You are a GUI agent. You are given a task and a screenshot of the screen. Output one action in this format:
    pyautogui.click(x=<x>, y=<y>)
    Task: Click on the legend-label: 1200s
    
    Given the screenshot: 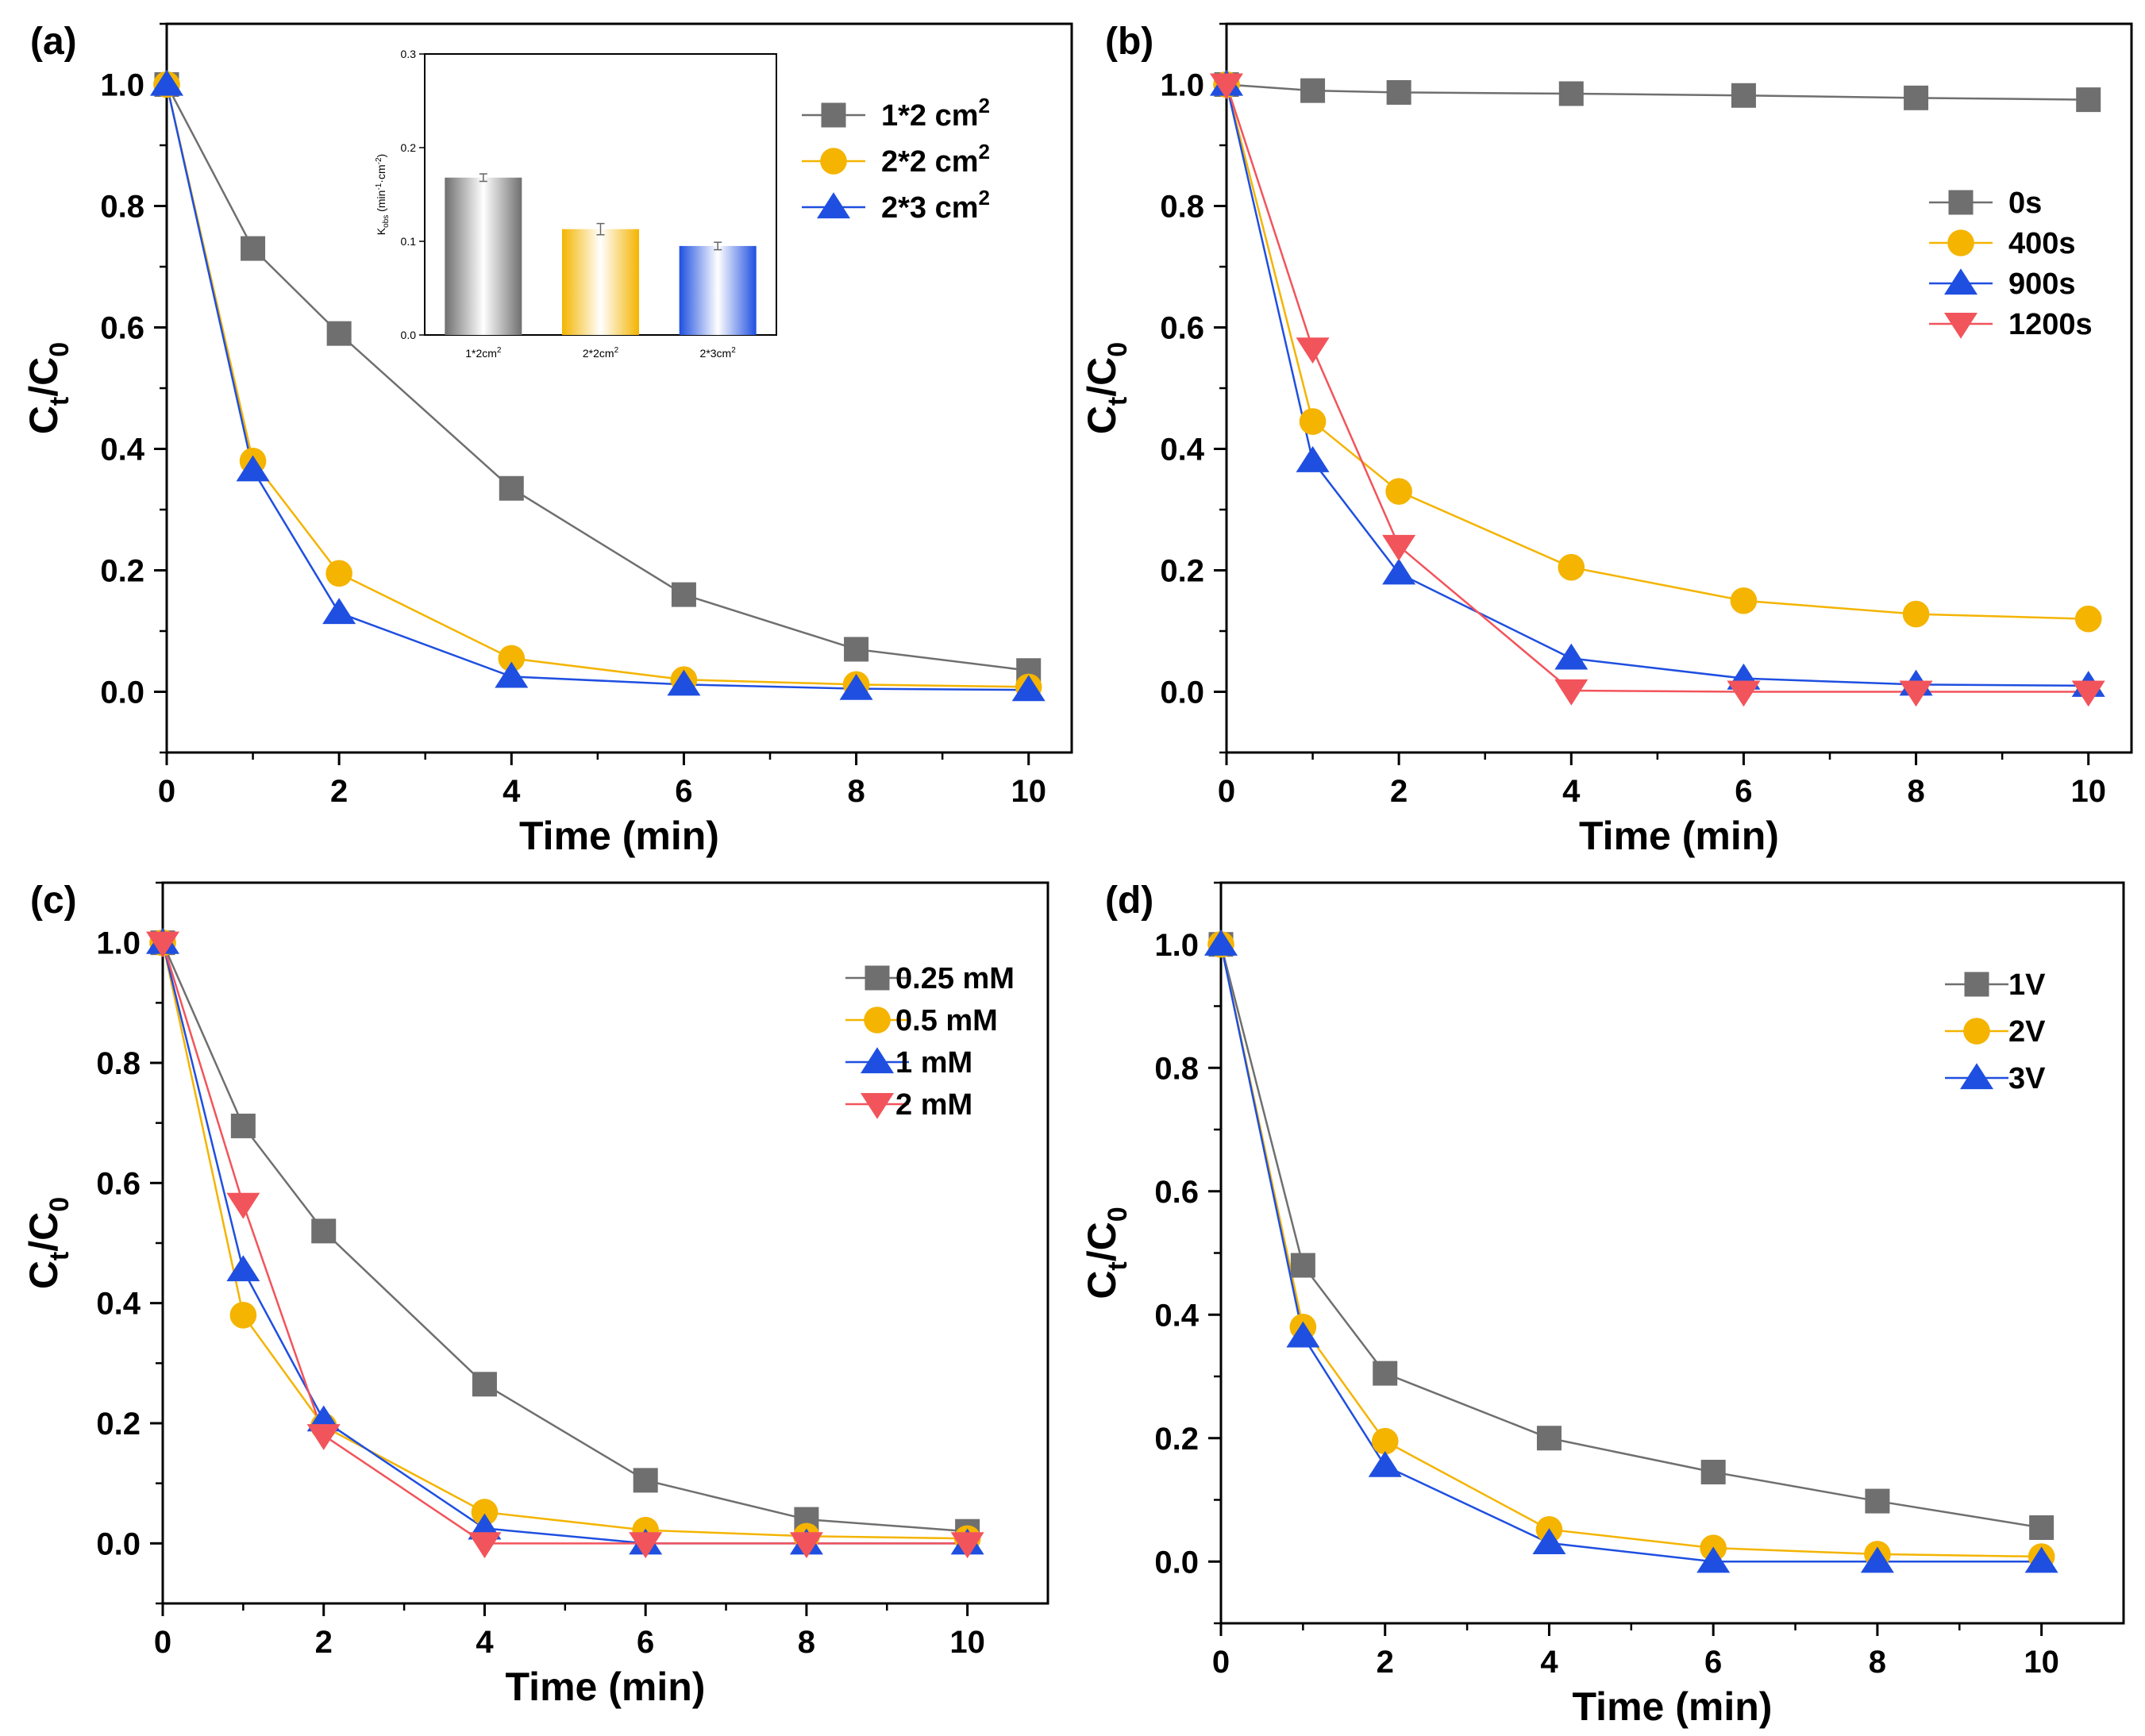 What is the action you would take?
    pyautogui.click(x=2050, y=324)
    